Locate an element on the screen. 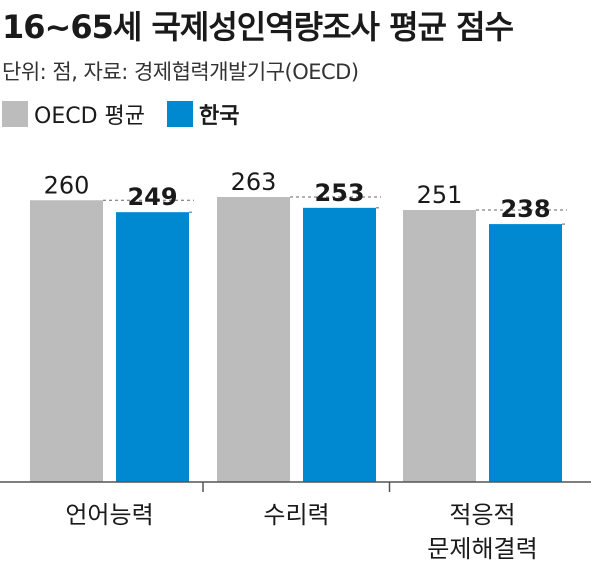 This screenshot has height=566, width=591. value-label-korea-1: 253 is located at coordinates (339, 193).